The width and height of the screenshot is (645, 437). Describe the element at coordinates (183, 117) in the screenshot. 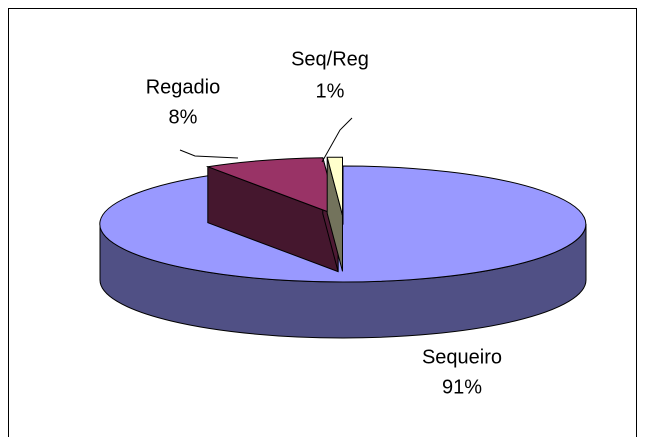

I see `slice-value-label: 8%` at that location.